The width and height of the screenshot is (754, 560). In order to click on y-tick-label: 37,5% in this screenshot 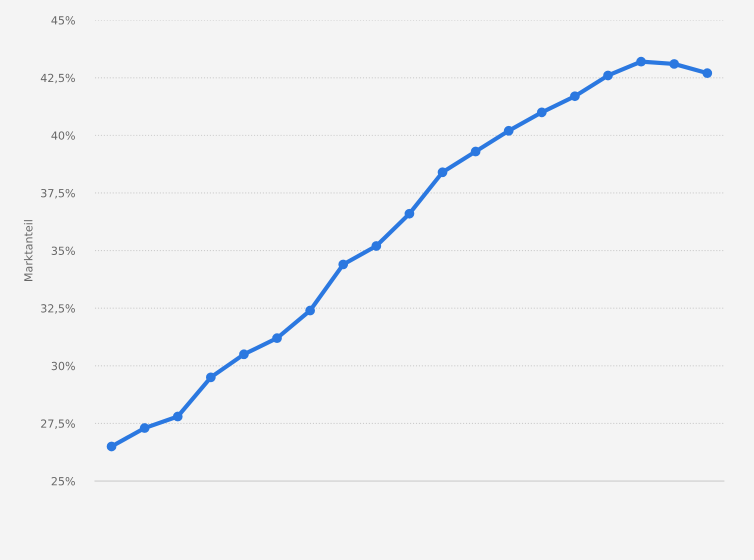, I will do `click(58, 193)`.